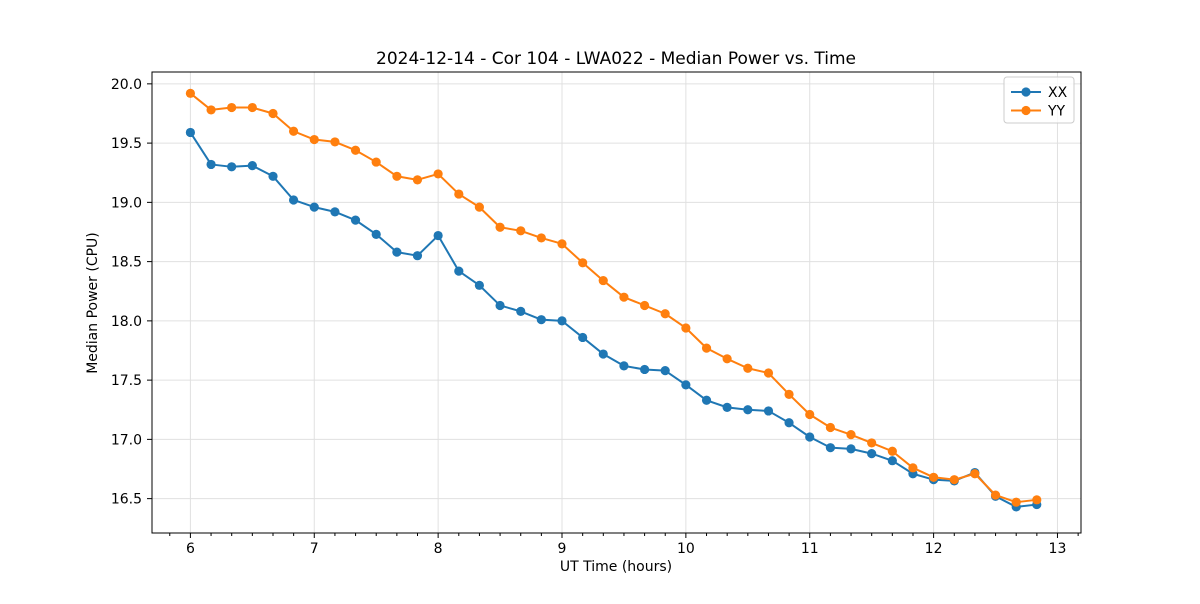  I want to click on y-axis-label: Median Power (CPU), so click(93, 303).